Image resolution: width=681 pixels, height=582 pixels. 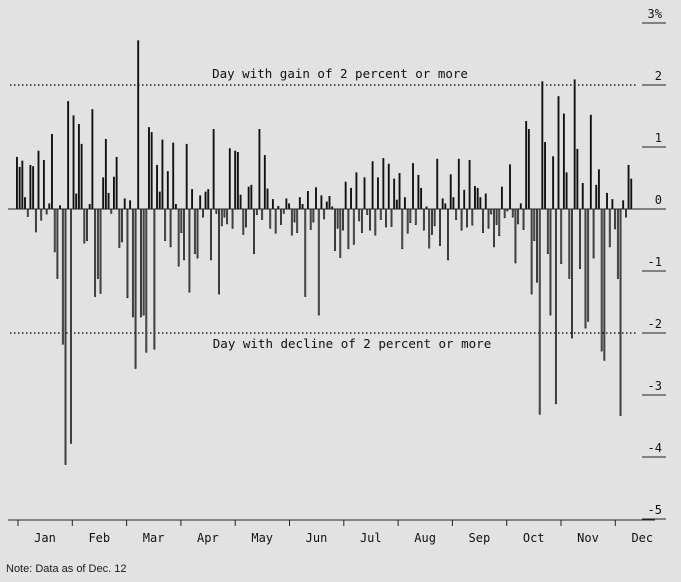 I want to click on x-tick-label: Feb, so click(x=99, y=538).